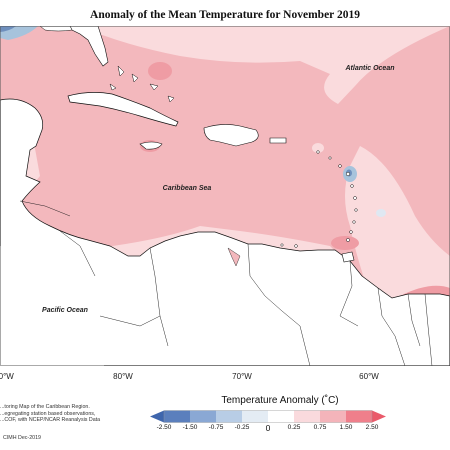 The image size is (450, 450). I want to click on legend-tick: -2.50, so click(164, 427).